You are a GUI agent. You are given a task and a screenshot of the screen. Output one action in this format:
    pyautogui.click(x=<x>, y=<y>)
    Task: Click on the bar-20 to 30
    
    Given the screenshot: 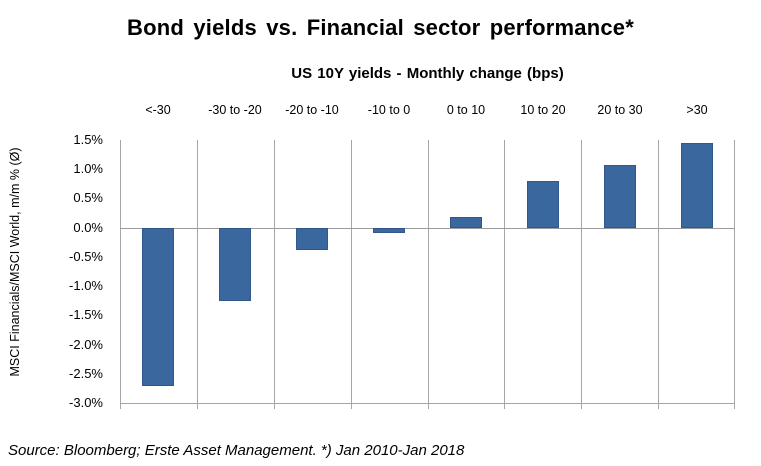 What is the action you would take?
    pyautogui.click(x=620, y=196)
    